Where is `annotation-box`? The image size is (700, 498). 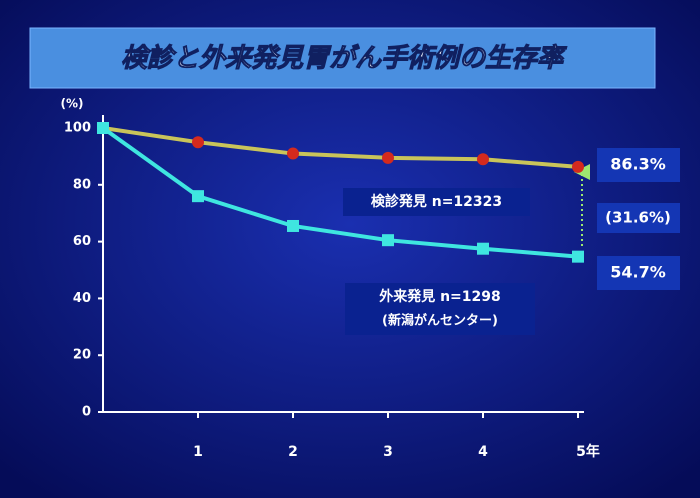 annotation-box is located at coordinates (638, 218).